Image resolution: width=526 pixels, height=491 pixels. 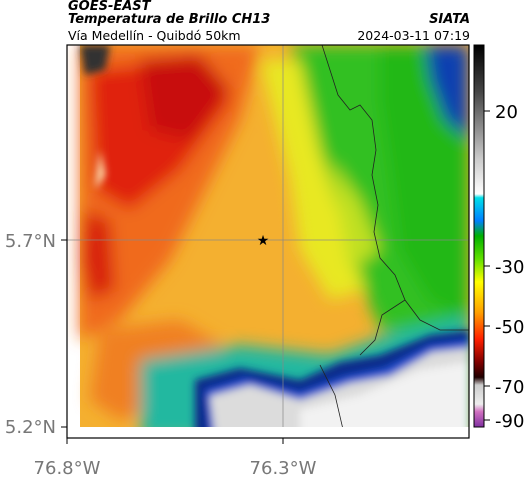 I want to click on colorbar-tick-label: -70, so click(x=509, y=387).